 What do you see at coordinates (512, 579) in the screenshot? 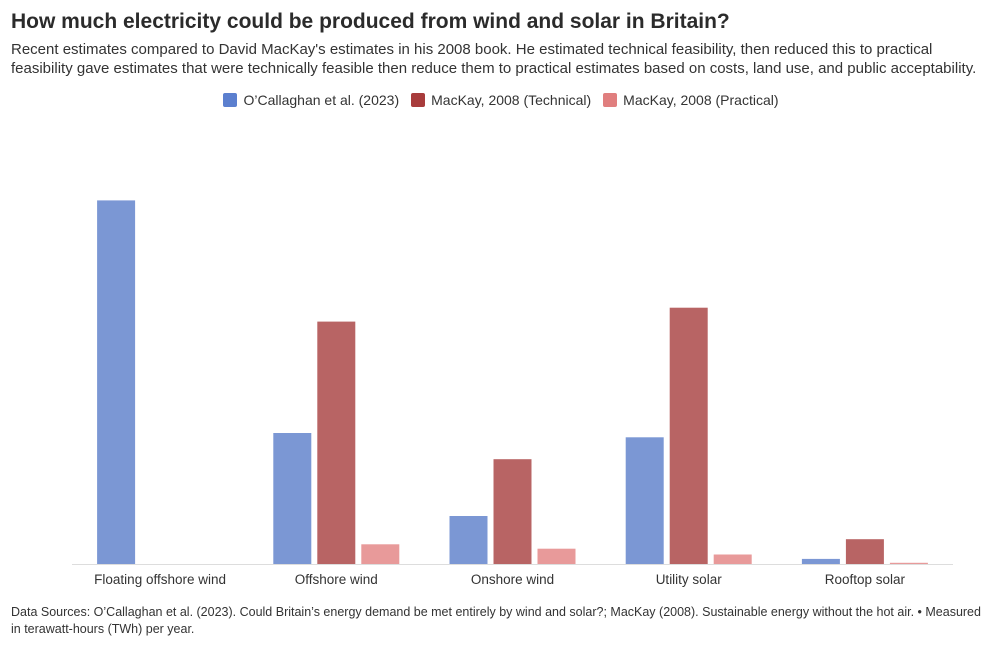
I see `x-tick-label: Onshore wind` at bounding box center [512, 579].